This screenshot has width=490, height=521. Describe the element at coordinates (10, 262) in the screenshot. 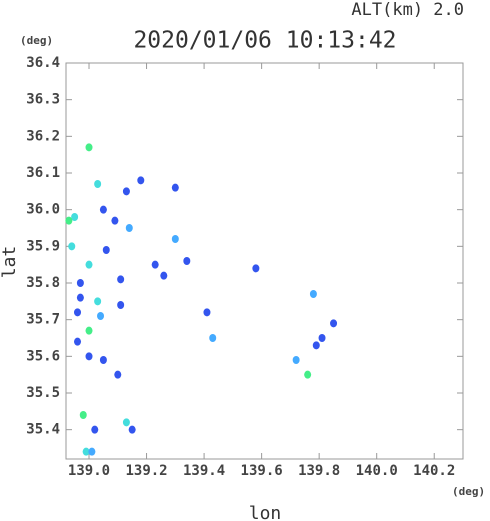

I see `y-axis-label: lat` at that location.